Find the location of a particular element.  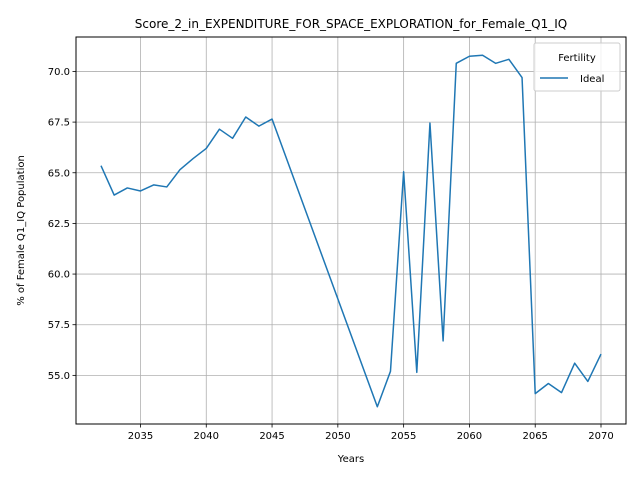

legend-title: Fertility is located at coordinates (577, 58).